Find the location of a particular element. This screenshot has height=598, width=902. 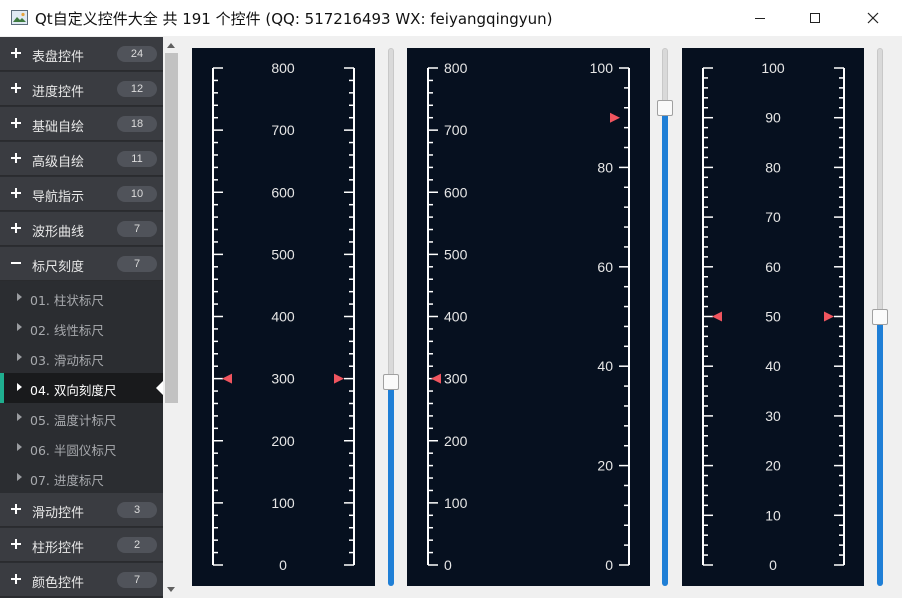

group-label: 波形曲线 is located at coordinates (58, 232).